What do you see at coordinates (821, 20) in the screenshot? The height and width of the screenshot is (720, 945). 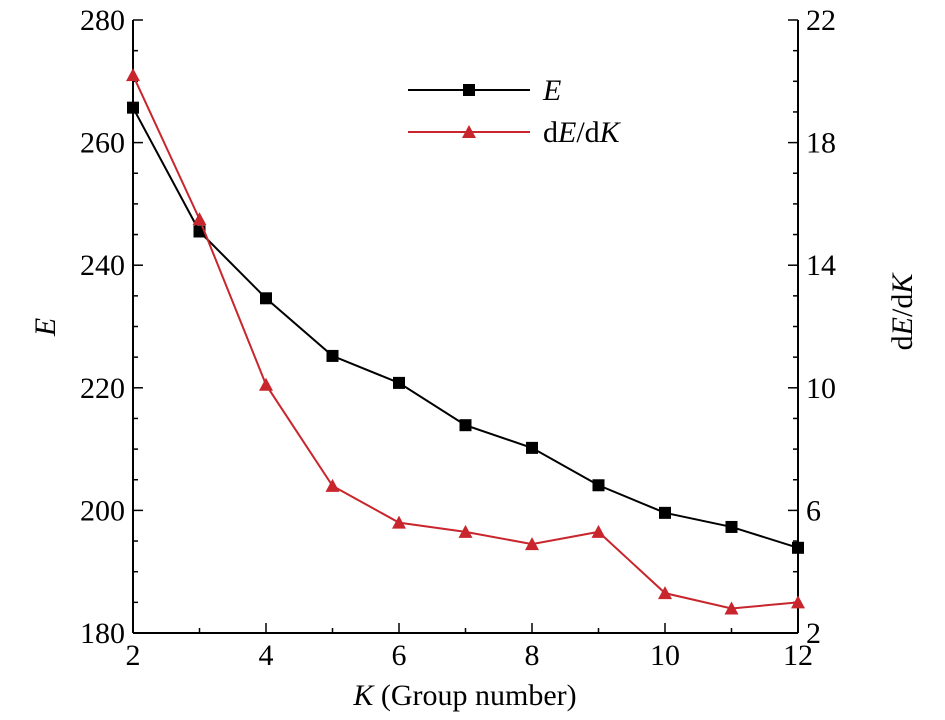 I see `right-y-tick-label: 22` at bounding box center [821, 20].